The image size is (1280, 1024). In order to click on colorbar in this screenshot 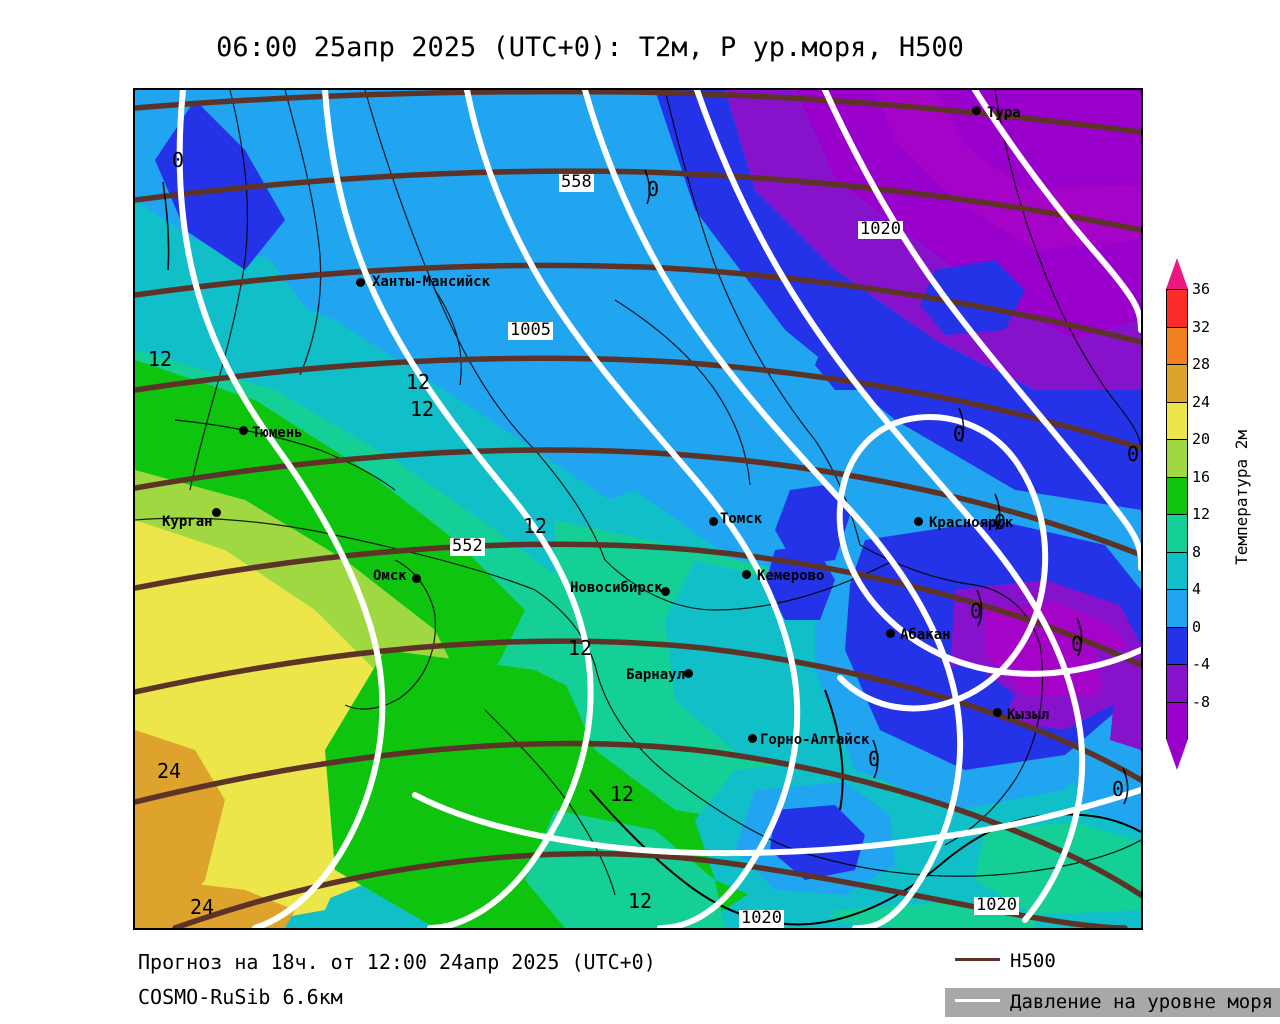, I will do `click(1177, 514)`.